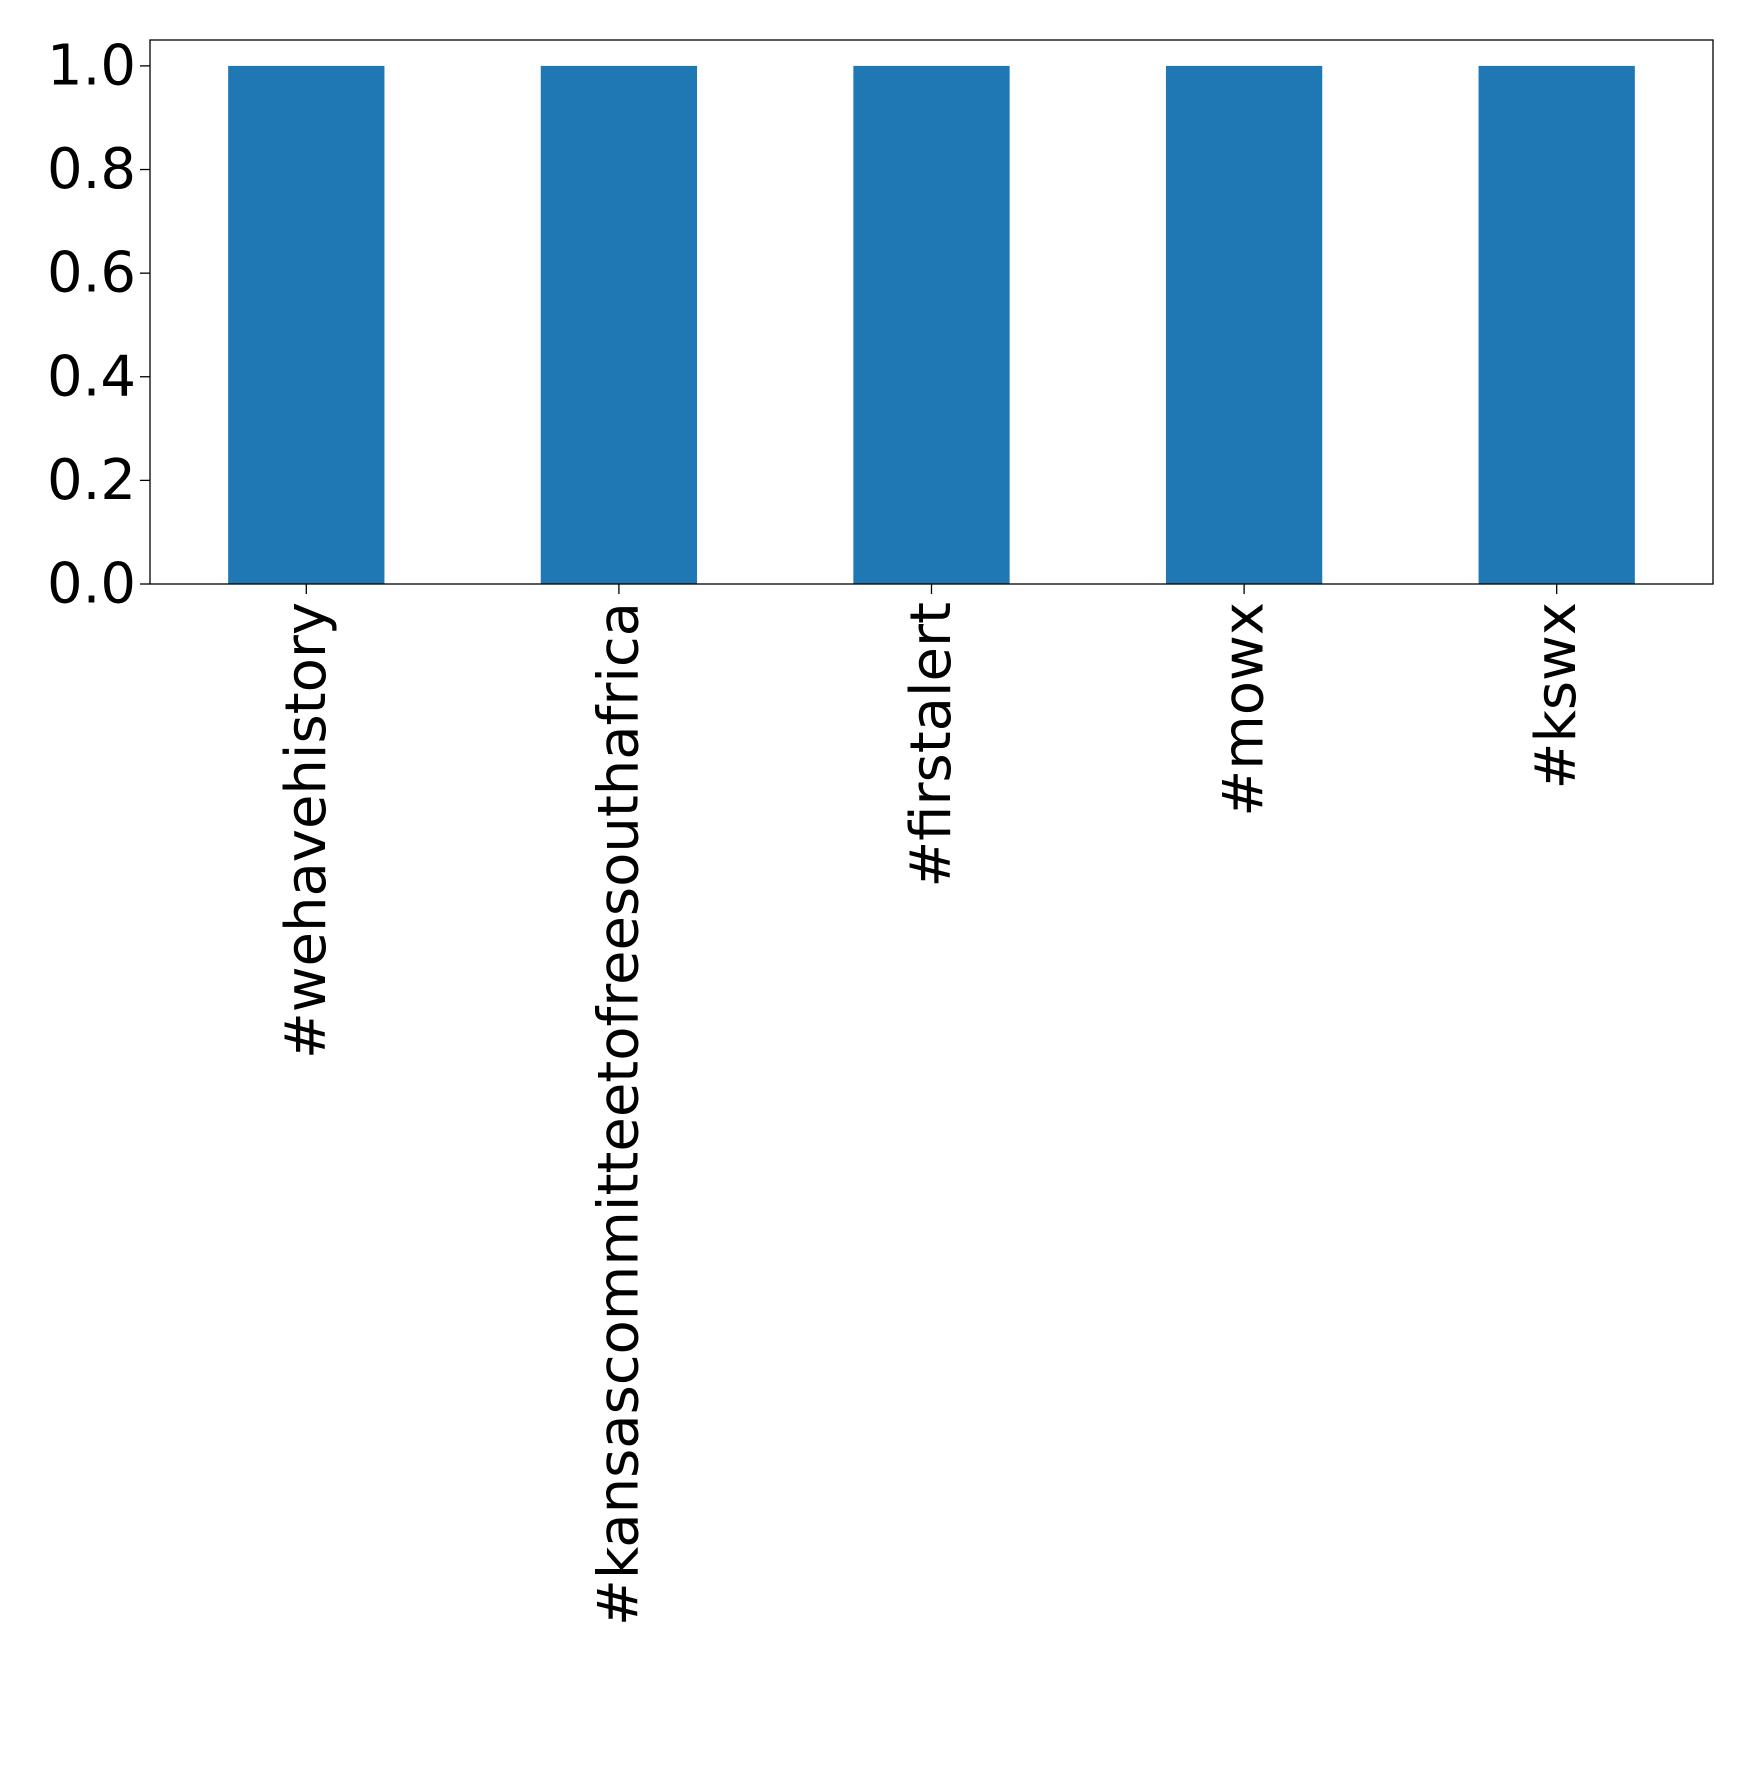 The width and height of the screenshot is (1739, 1776). Describe the element at coordinates (91, 65) in the screenshot. I see `y-tick-label: 1.0` at that location.